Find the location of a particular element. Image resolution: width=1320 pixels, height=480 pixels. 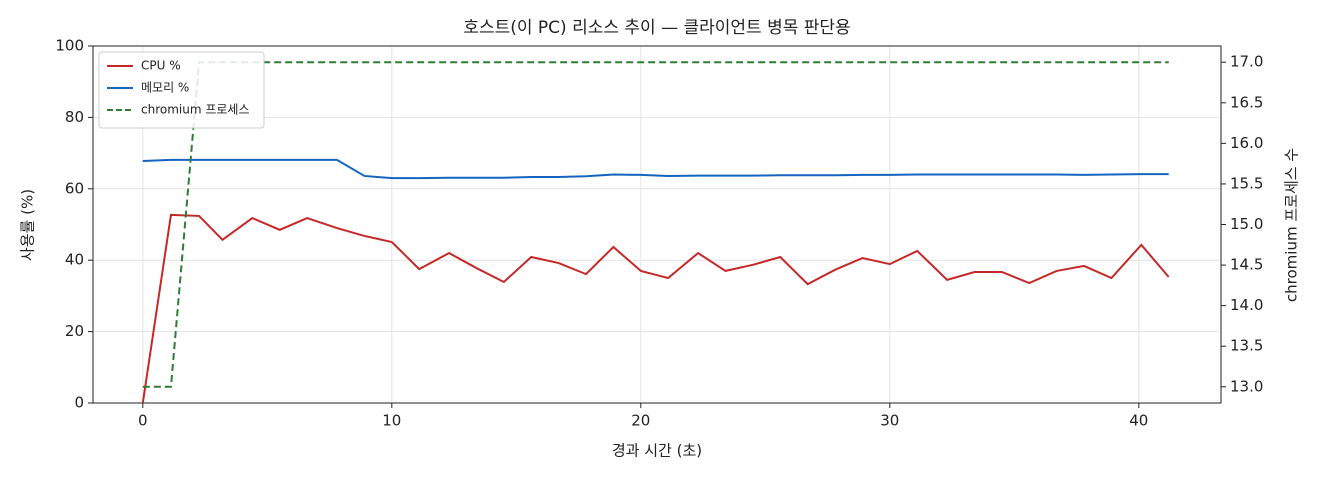

y2-tick-label: 15.0 is located at coordinates (1246, 224).